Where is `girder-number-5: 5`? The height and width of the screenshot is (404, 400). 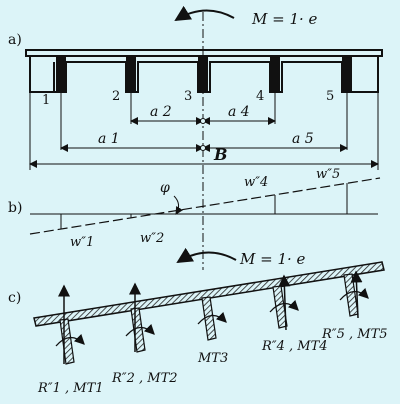 girder-number-5: 5 is located at coordinates (330, 96).